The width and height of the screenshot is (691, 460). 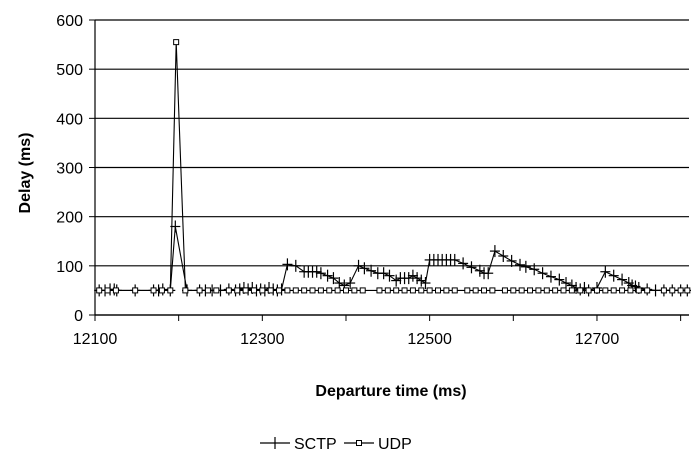 I want to click on y-tick-label-500: 500, so click(x=69, y=70).